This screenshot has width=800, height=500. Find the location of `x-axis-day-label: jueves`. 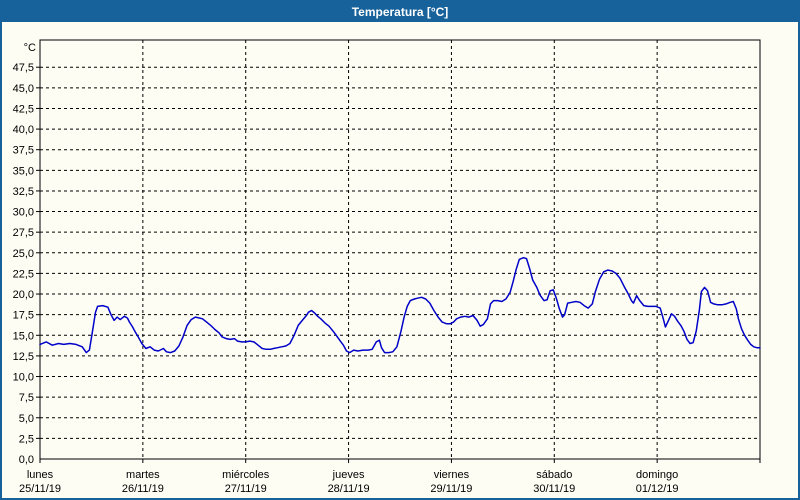

x-axis-day-label: jueves is located at coordinates (348, 475).